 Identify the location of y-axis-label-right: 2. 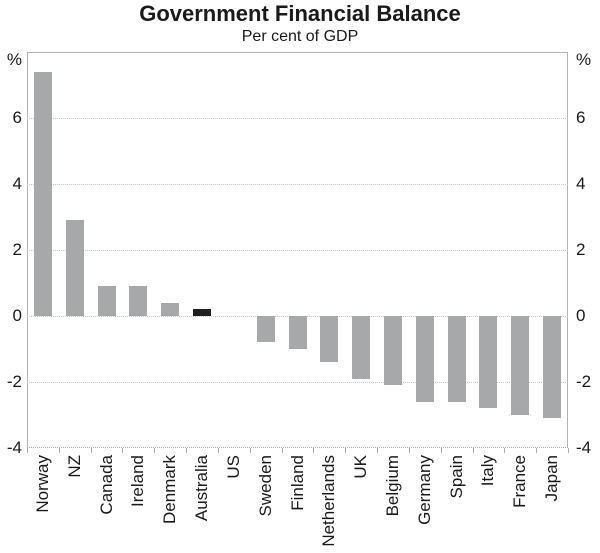
(581, 249).